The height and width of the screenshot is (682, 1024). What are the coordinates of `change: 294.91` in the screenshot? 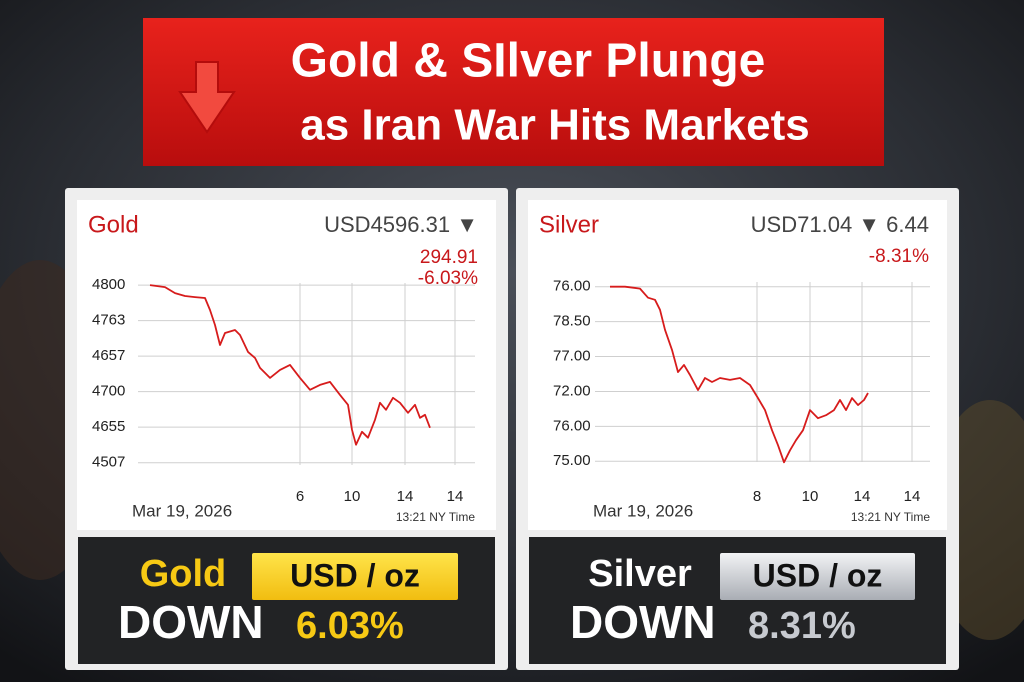 It's located at (449, 257).